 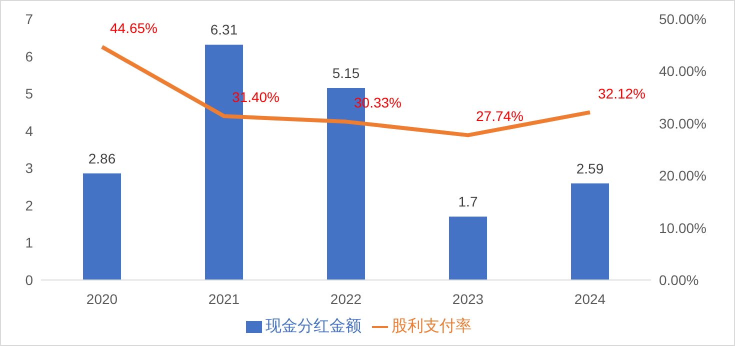 What do you see at coordinates (682, 228) in the screenshot?
I see `y2-tick-label: 10.00%` at bounding box center [682, 228].